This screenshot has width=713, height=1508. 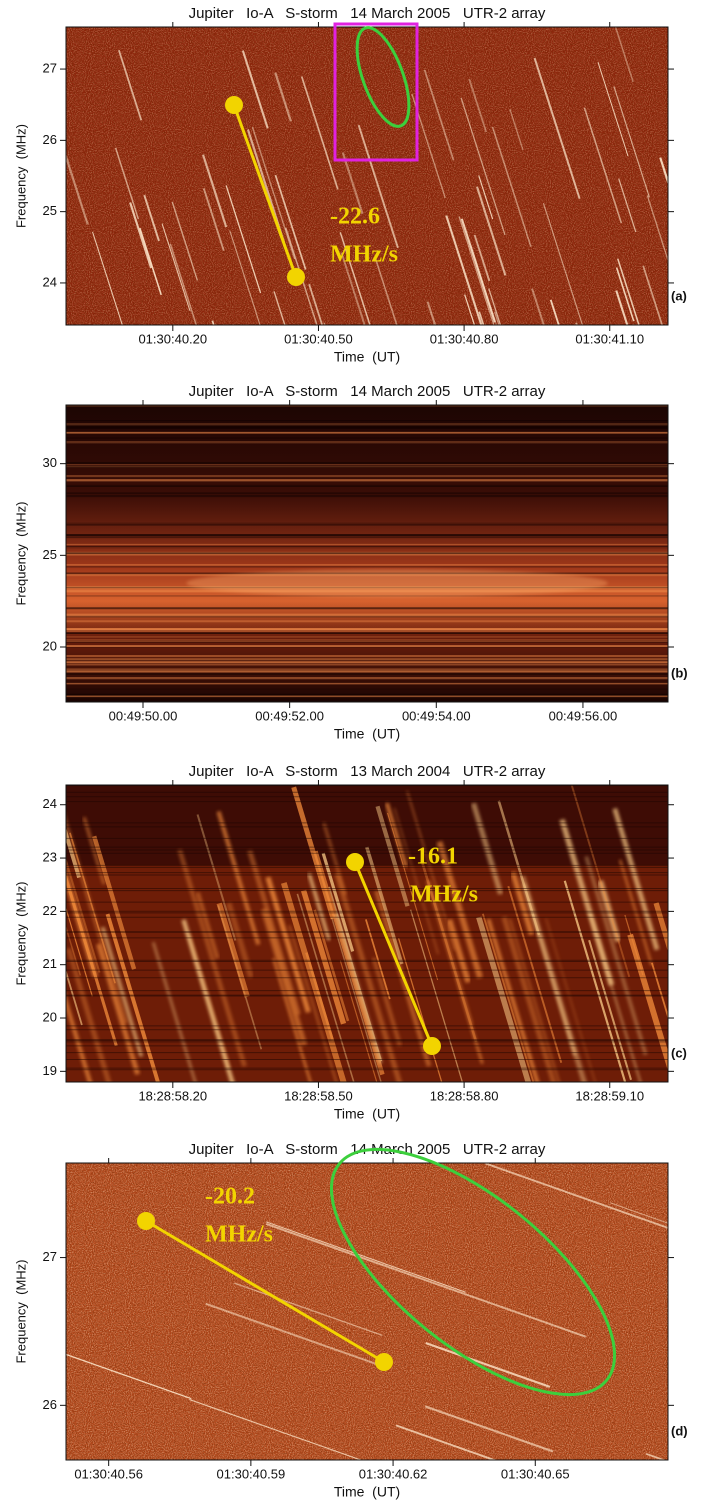 I want to click on y-tick-label: 25, so click(x=50, y=210).